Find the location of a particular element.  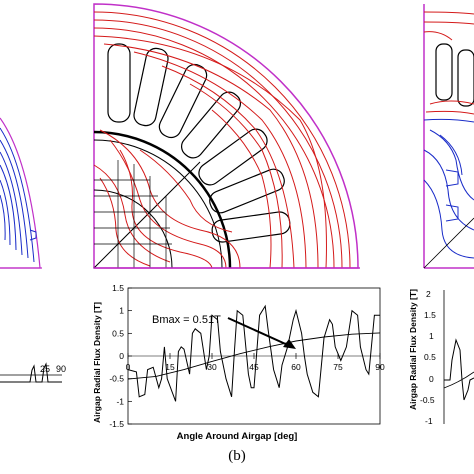

svg-text: 2 is located at coordinates (428, 294).